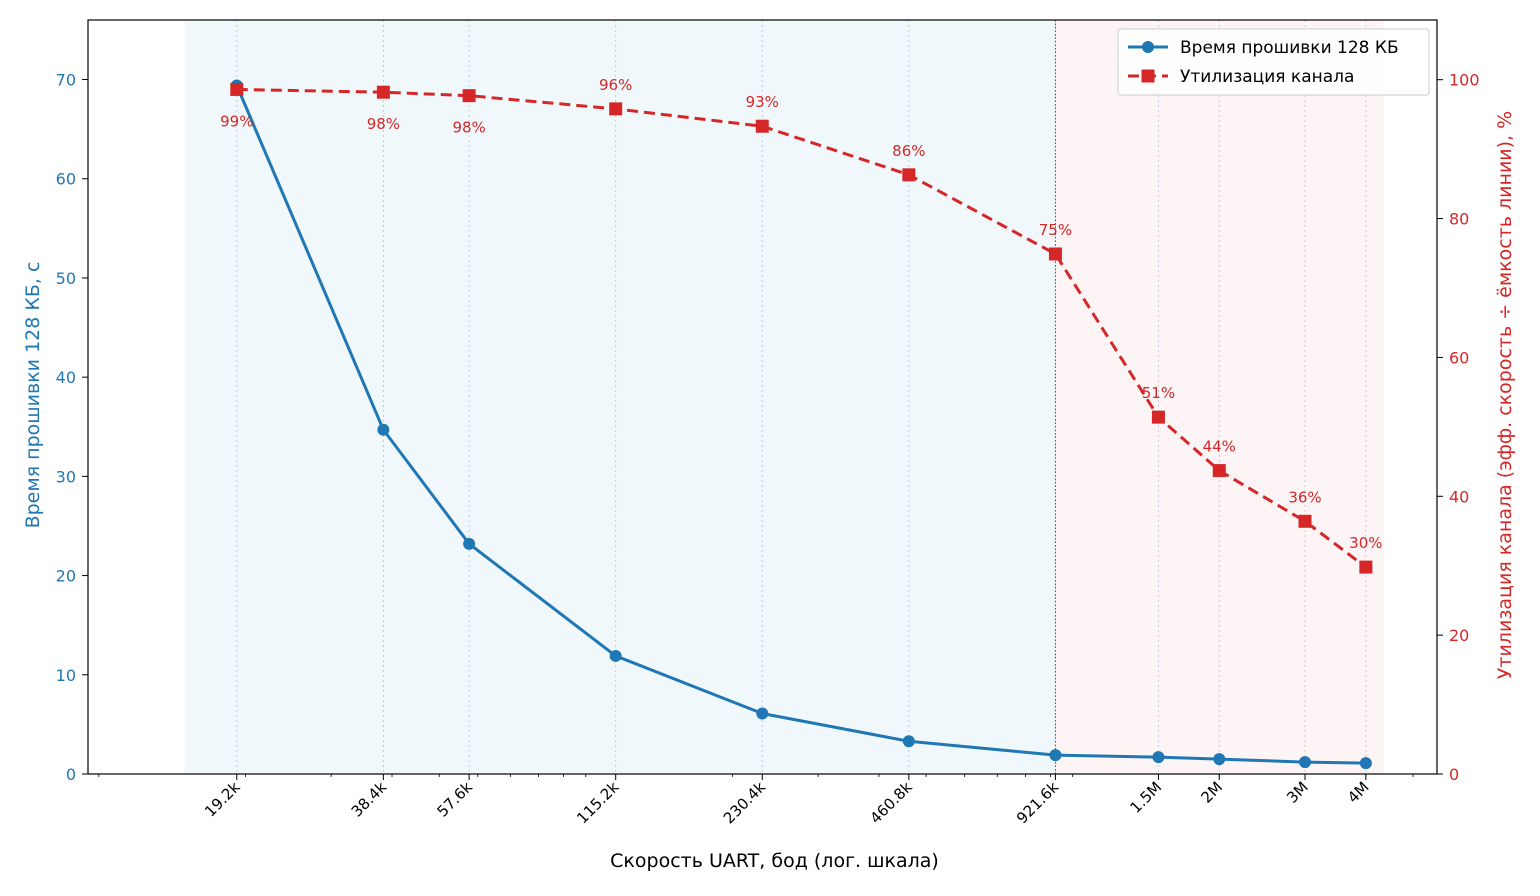 The width and height of the screenshot is (1540, 896). Describe the element at coordinates (66, 80) in the screenshot. I see `y-left-tick-label-7: 70` at that location.